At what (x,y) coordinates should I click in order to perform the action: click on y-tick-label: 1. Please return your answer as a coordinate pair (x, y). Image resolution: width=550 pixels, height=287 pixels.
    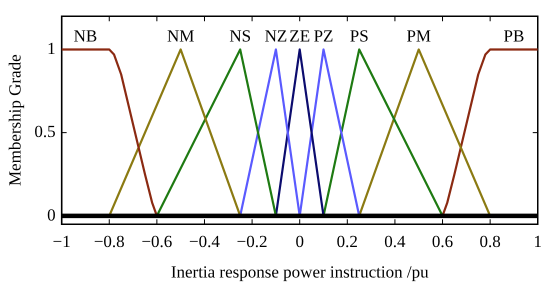
    Looking at the image, I should click on (51, 48).